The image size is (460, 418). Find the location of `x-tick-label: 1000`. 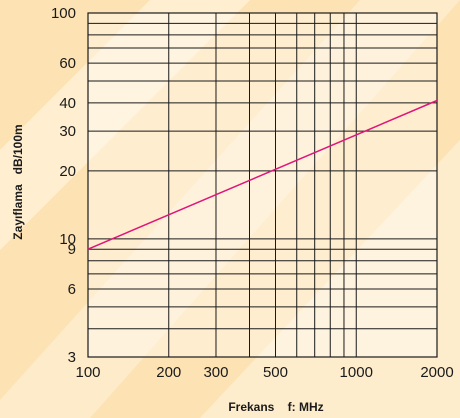

x-tick-label: 1000 is located at coordinates (356, 372).